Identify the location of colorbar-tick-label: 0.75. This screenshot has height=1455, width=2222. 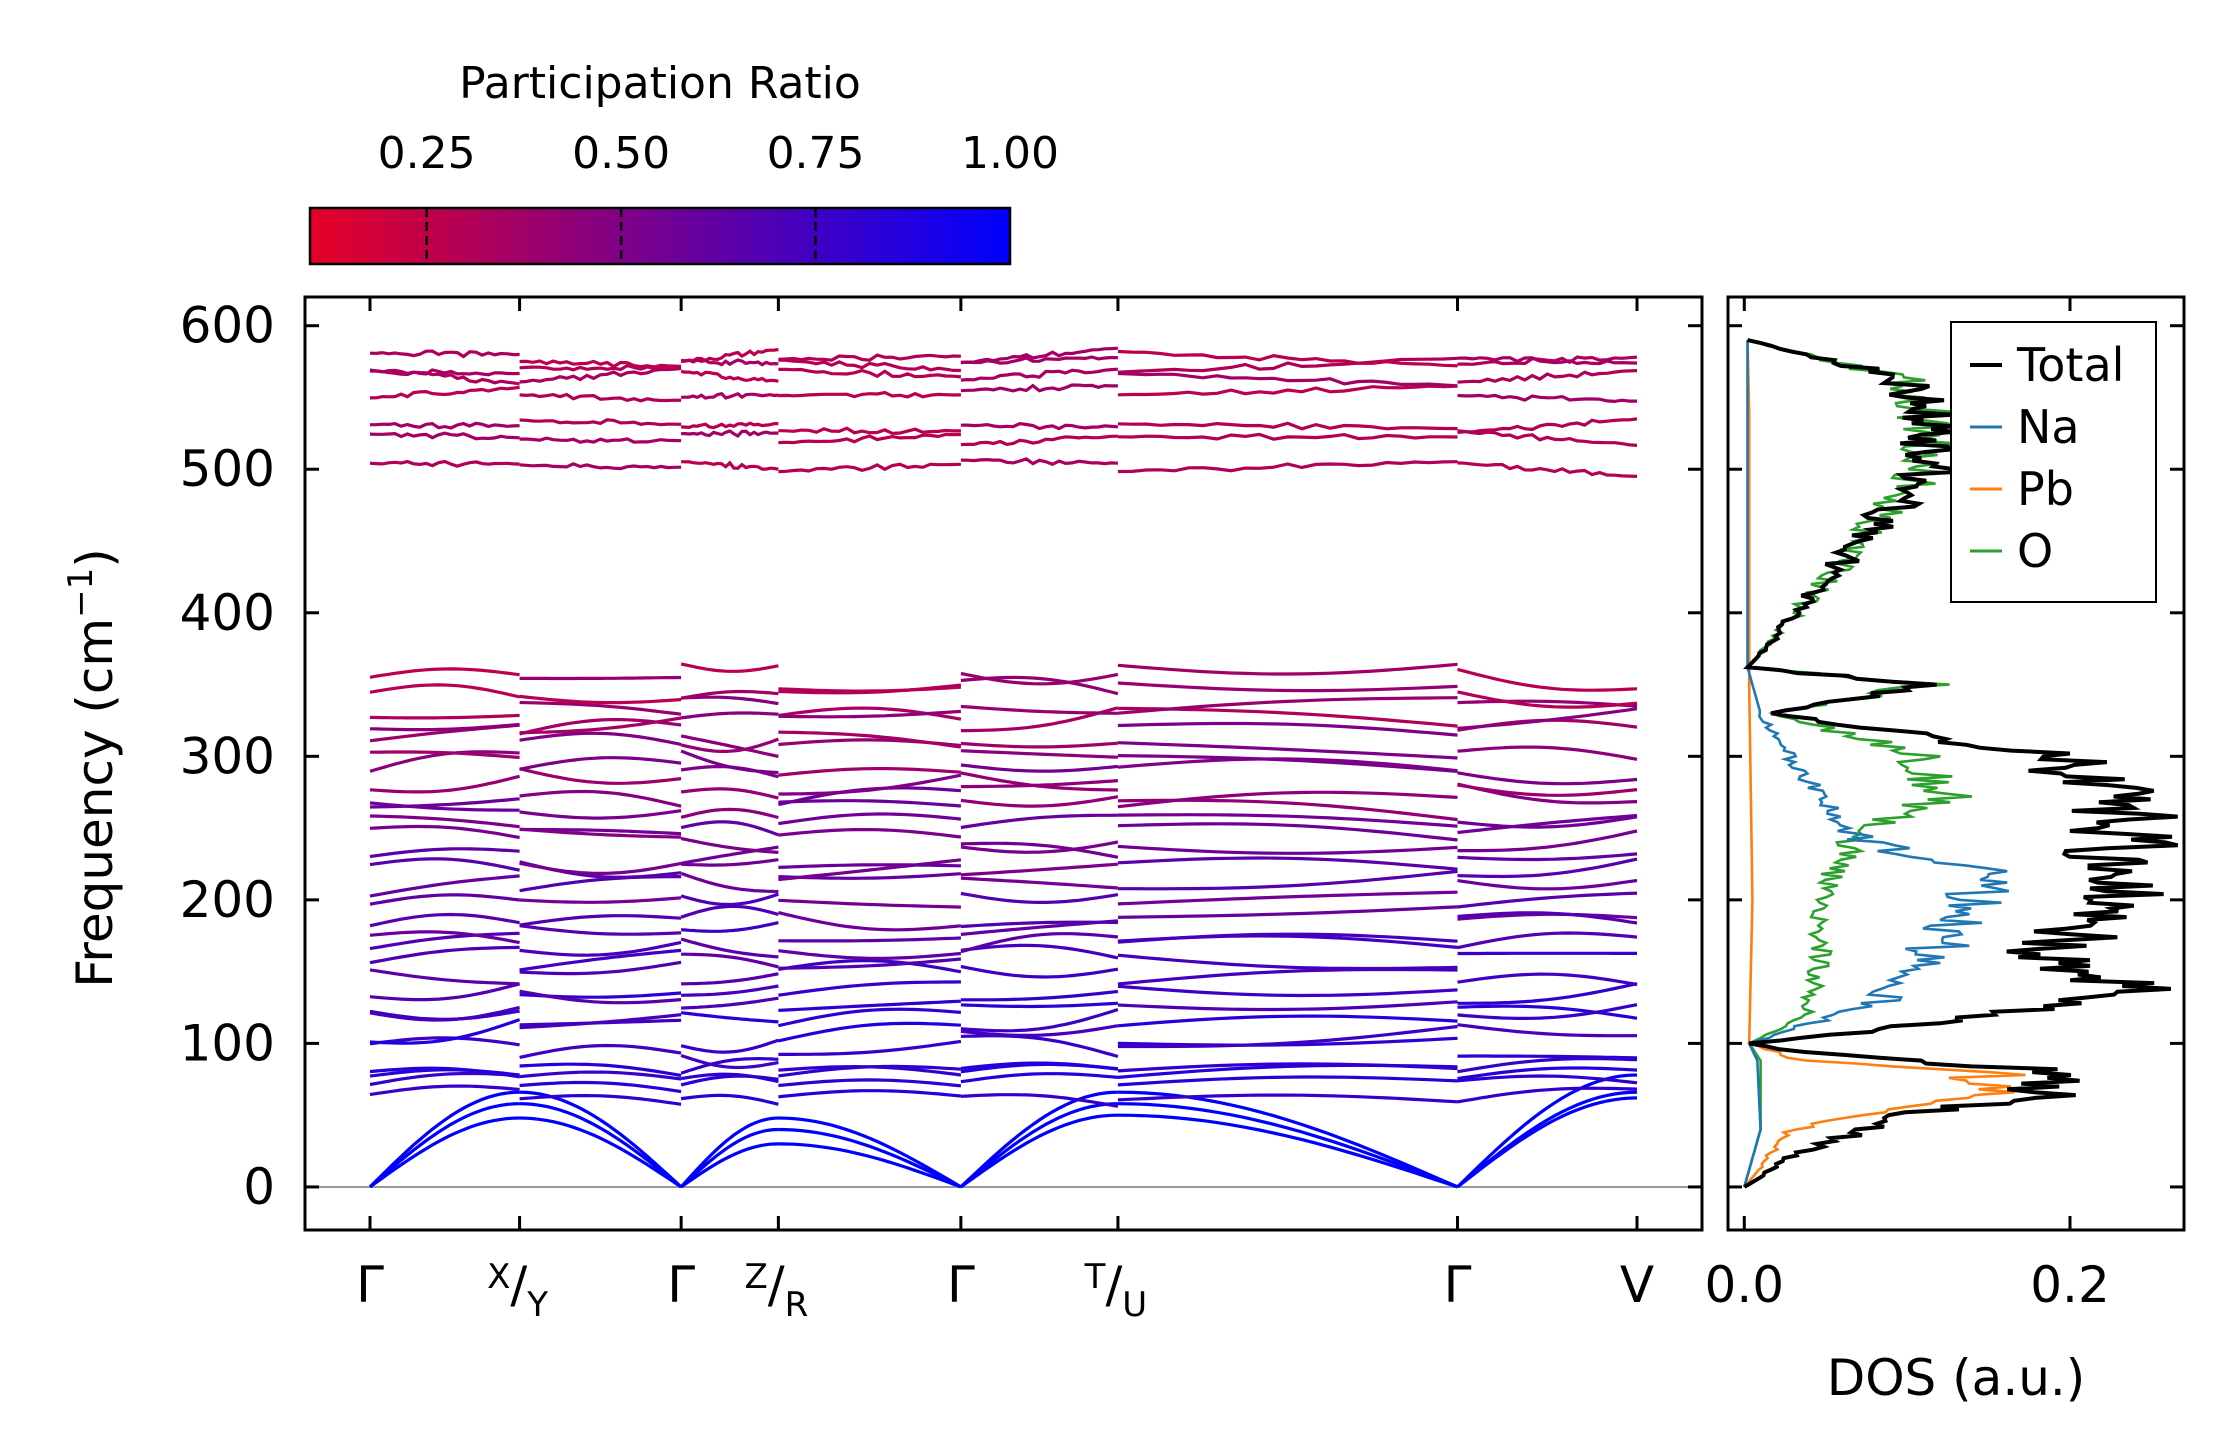
(816, 153).